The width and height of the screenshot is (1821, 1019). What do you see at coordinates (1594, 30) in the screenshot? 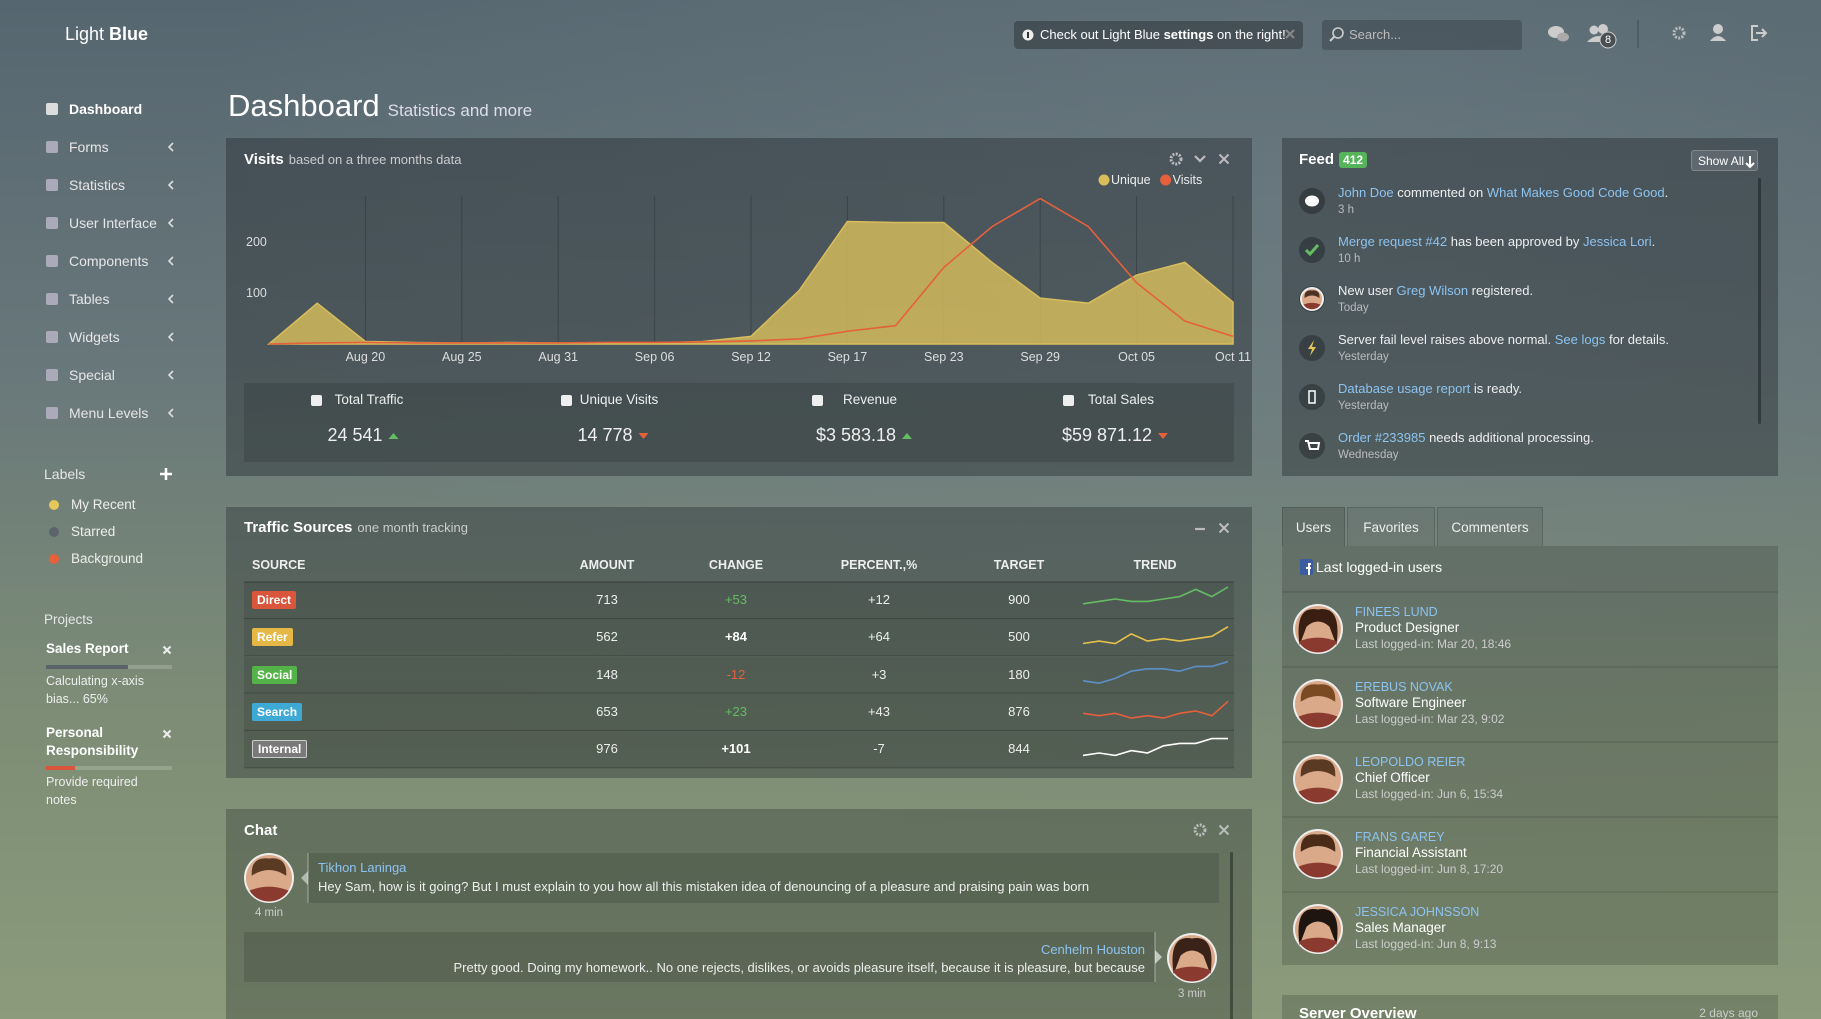
I see `users-icon` at bounding box center [1594, 30].